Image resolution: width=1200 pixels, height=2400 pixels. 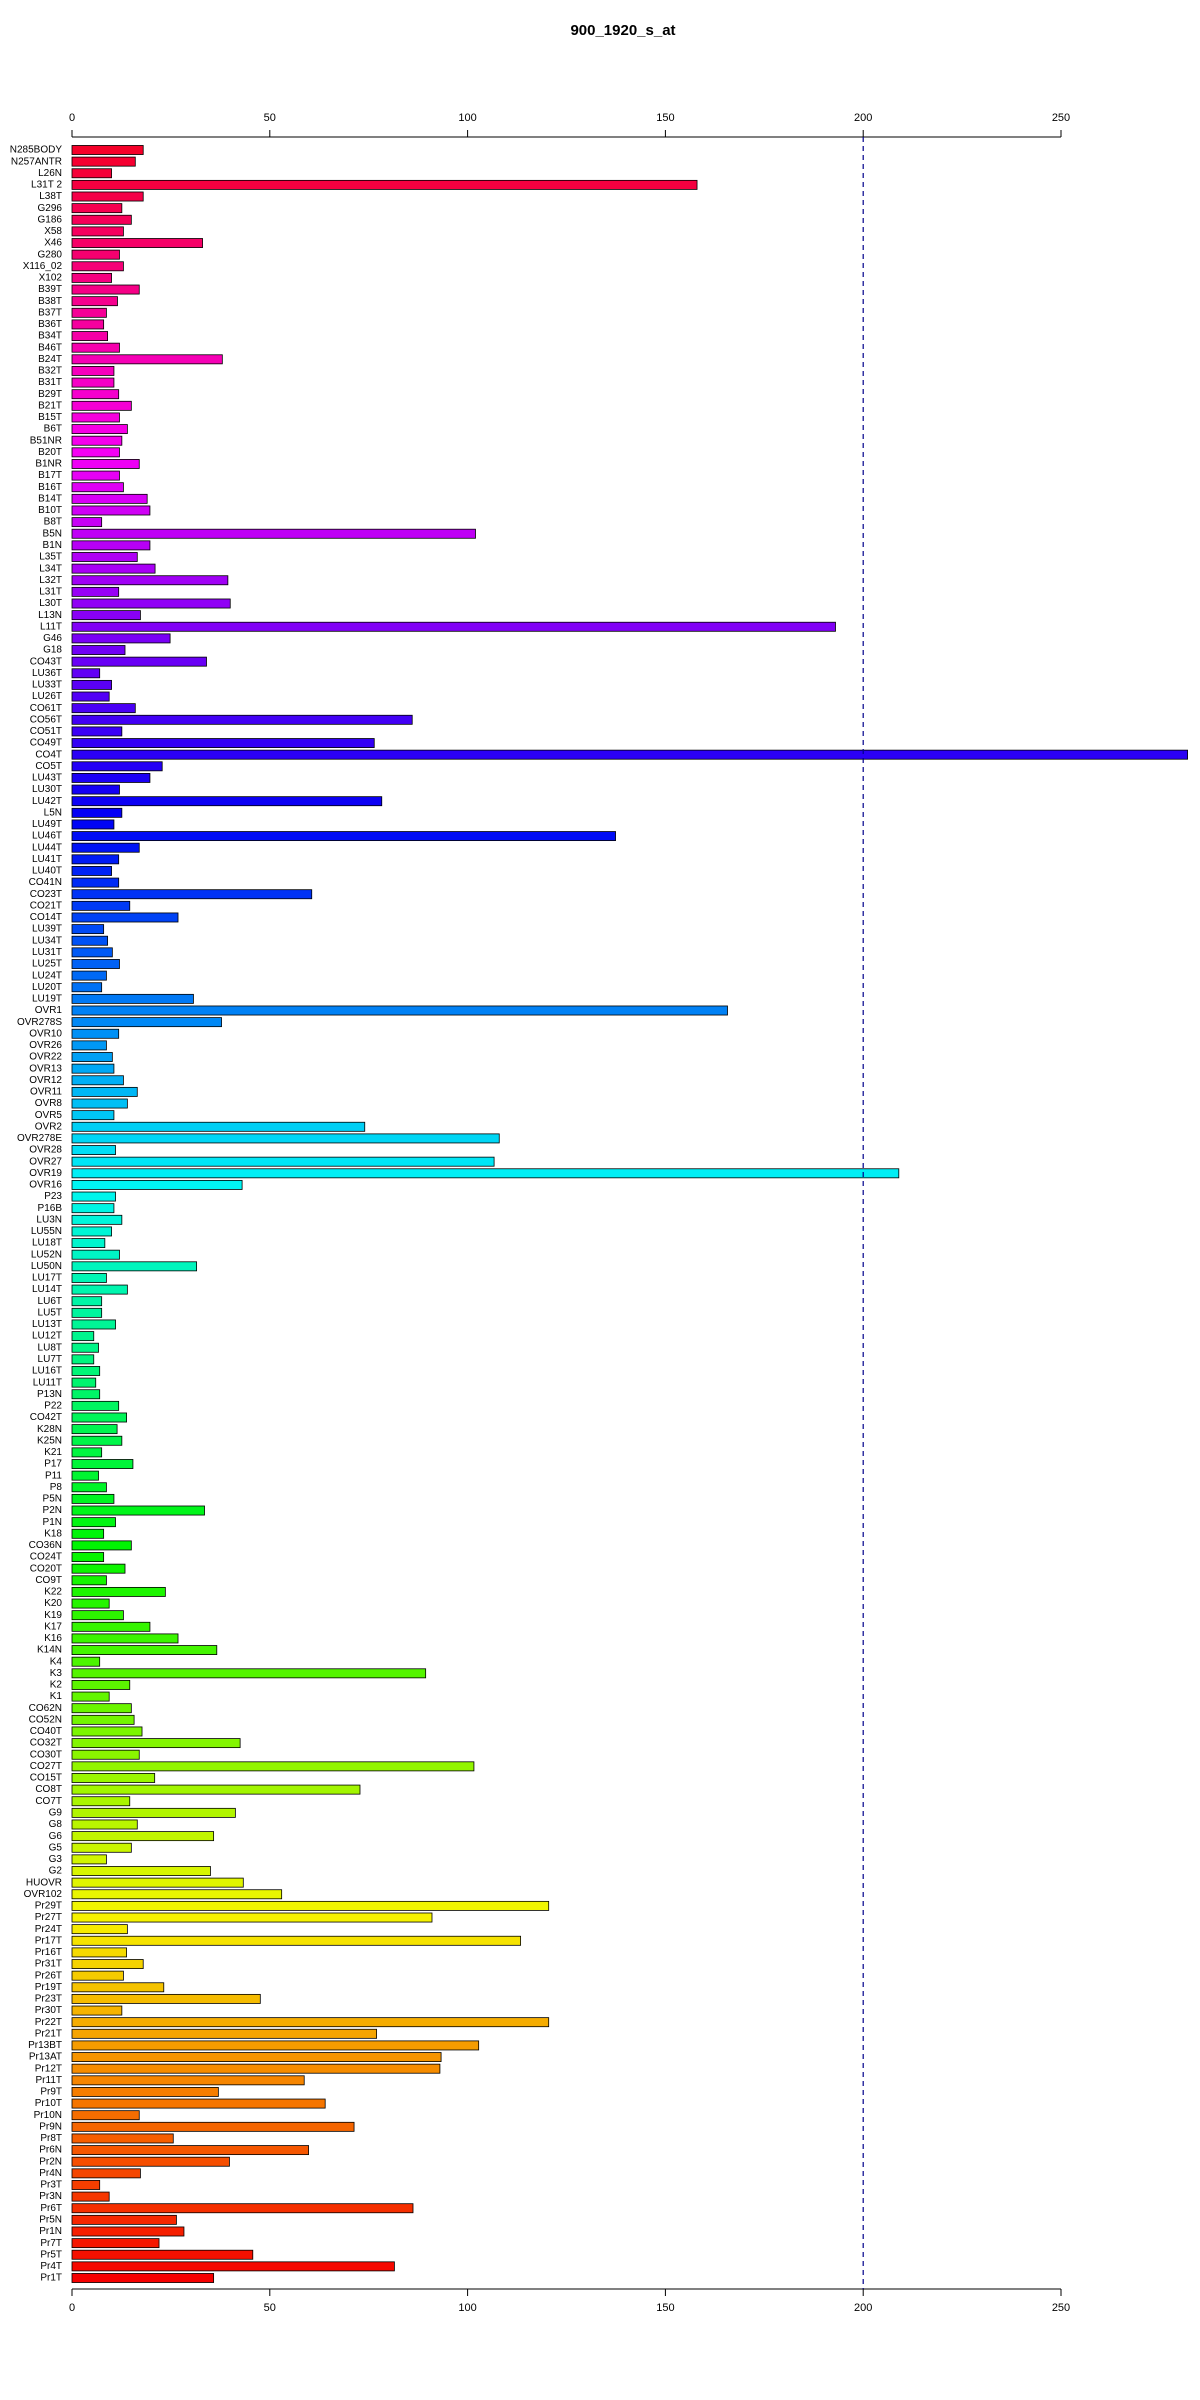 I want to click on y-tick-label: Pr19T, so click(x=48, y=1987).